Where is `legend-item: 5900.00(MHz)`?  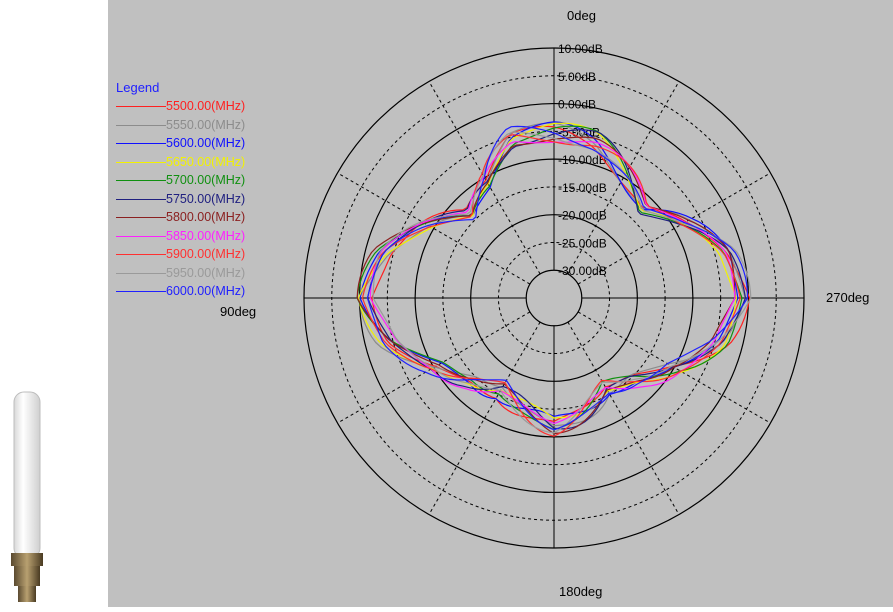 legend-item: 5900.00(MHz) is located at coordinates (191, 255).